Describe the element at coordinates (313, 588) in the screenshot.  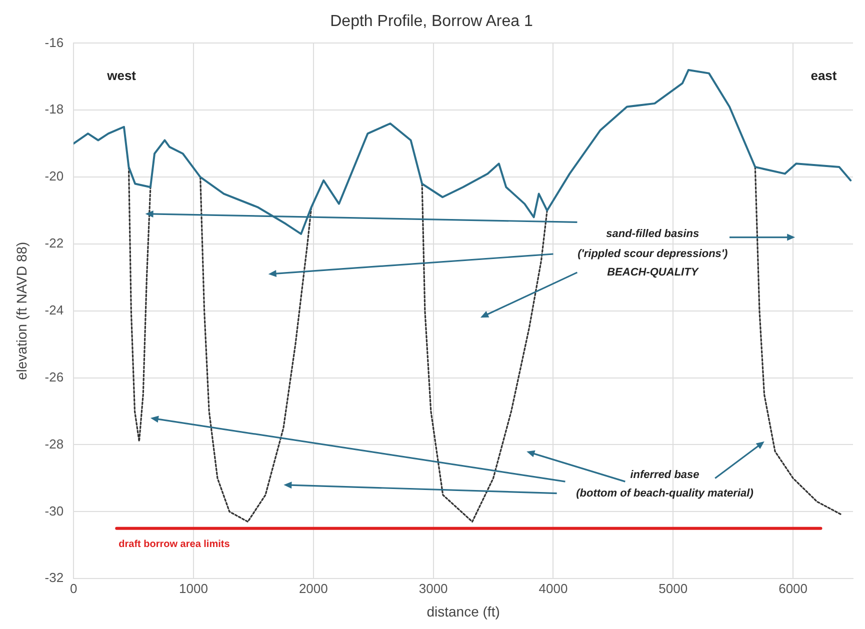
I see `x-tick-label: 2000` at that location.